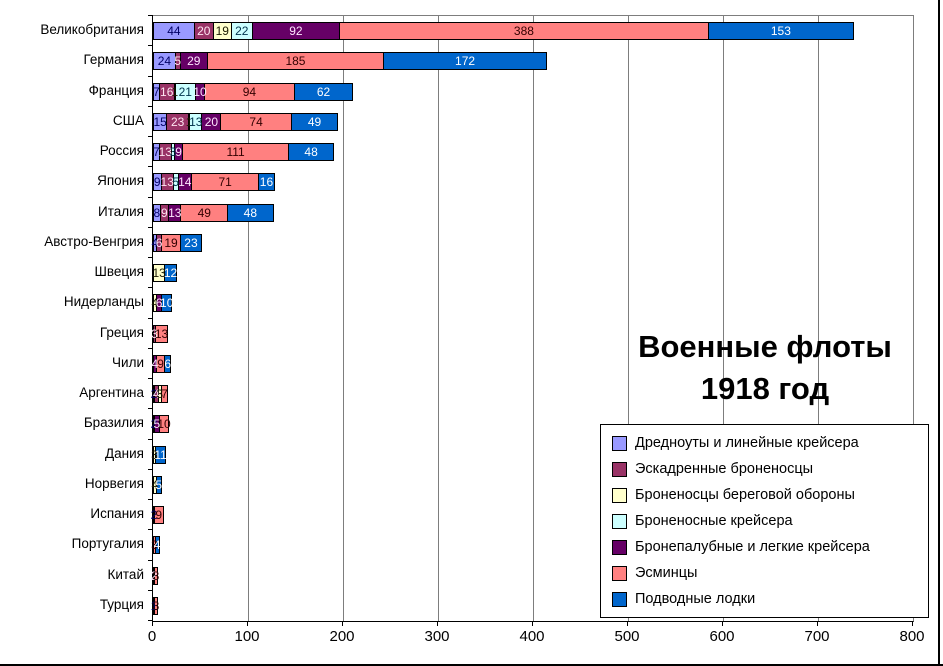 The height and width of the screenshot is (666, 943). Describe the element at coordinates (164, 61) in the screenshot. I see `segment-value-label: 24` at that location.